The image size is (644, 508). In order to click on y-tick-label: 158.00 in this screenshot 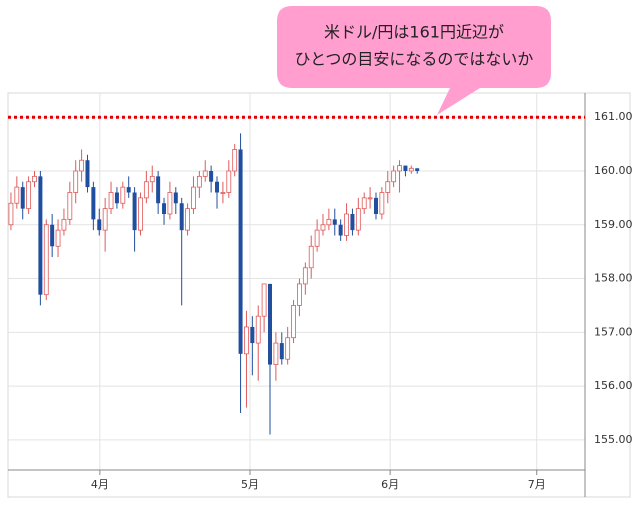, I will do `click(613, 278)`.